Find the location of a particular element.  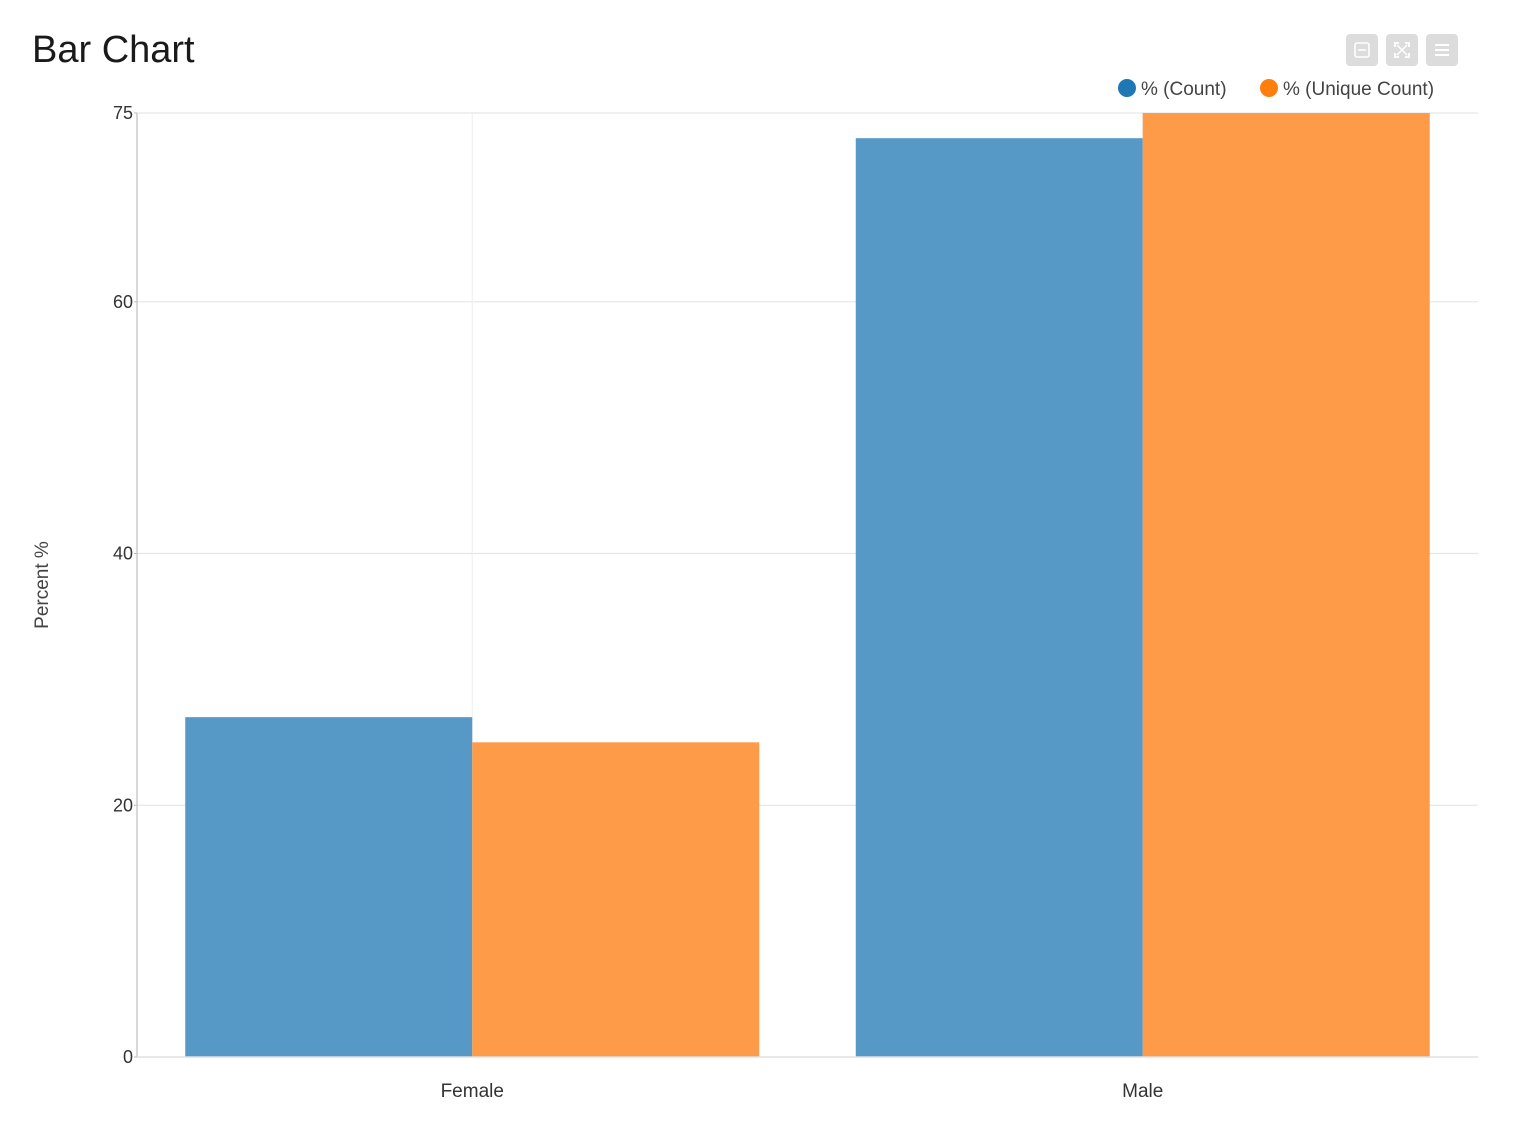

minimize-icon is located at coordinates (1362, 50).